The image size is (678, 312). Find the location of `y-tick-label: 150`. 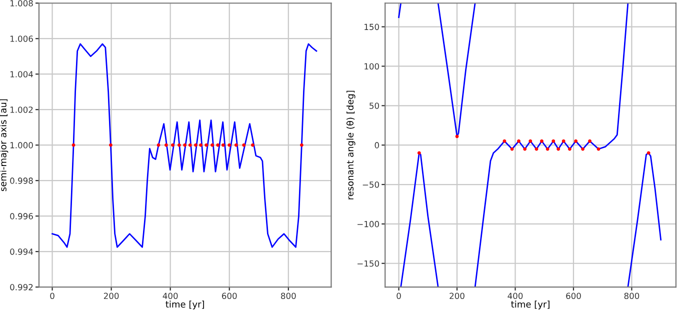

y-tick-label: 150 is located at coordinates (371, 27).